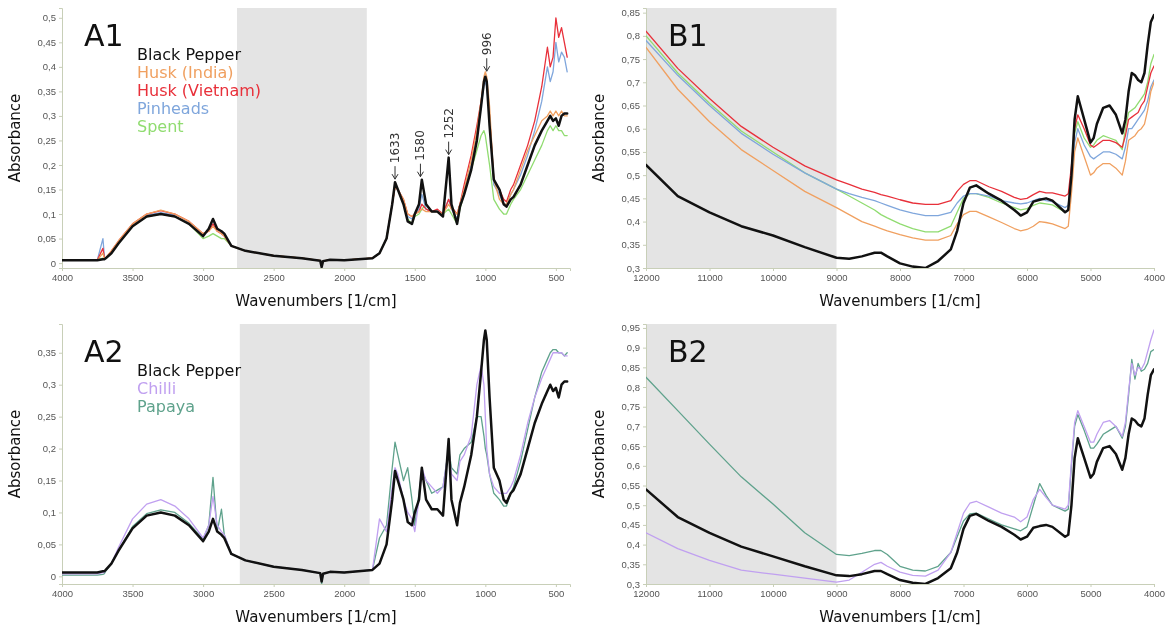 The width and height of the screenshot is (1168, 632). What do you see at coordinates (104, 351) in the screenshot?
I see `chart-title: A2` at bounding box center [104, 351].